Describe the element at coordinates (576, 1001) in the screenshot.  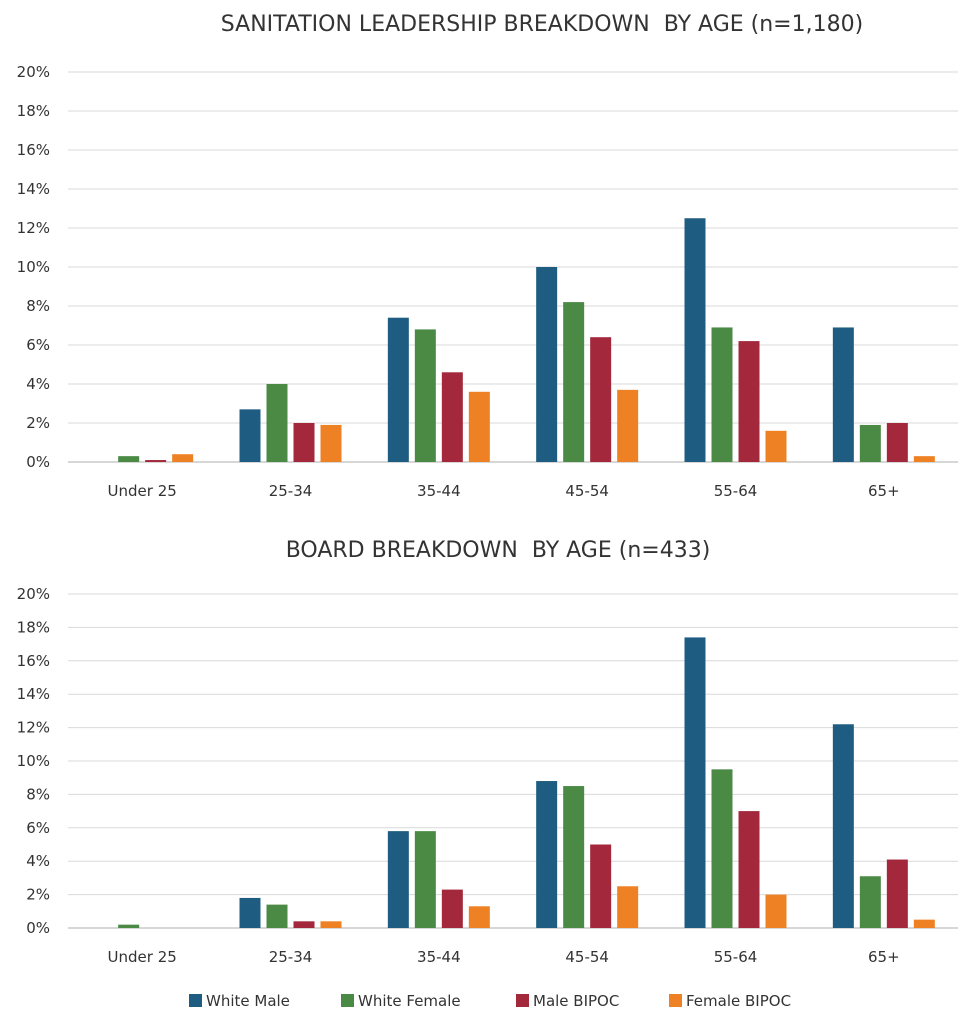
I see `legend-label: Male BIPOC` at that location.